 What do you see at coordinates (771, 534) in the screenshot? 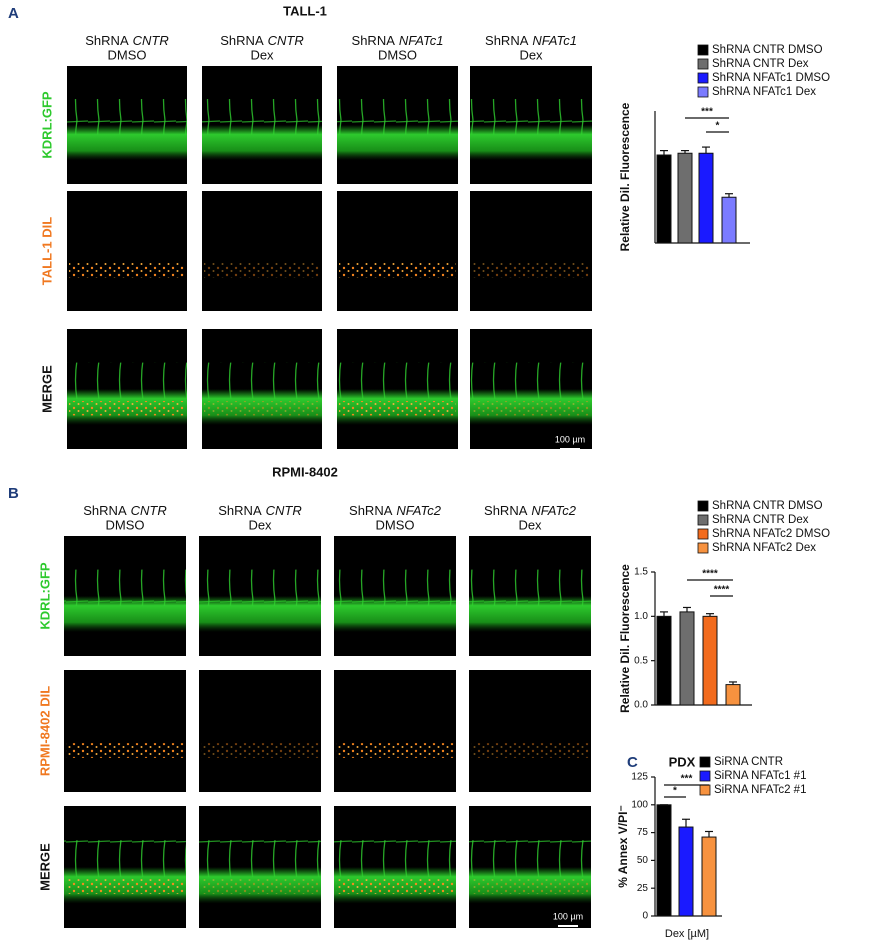
I see `legend-label: ShRNA NFATc2 DMSO` at bounding box center [771, 534].